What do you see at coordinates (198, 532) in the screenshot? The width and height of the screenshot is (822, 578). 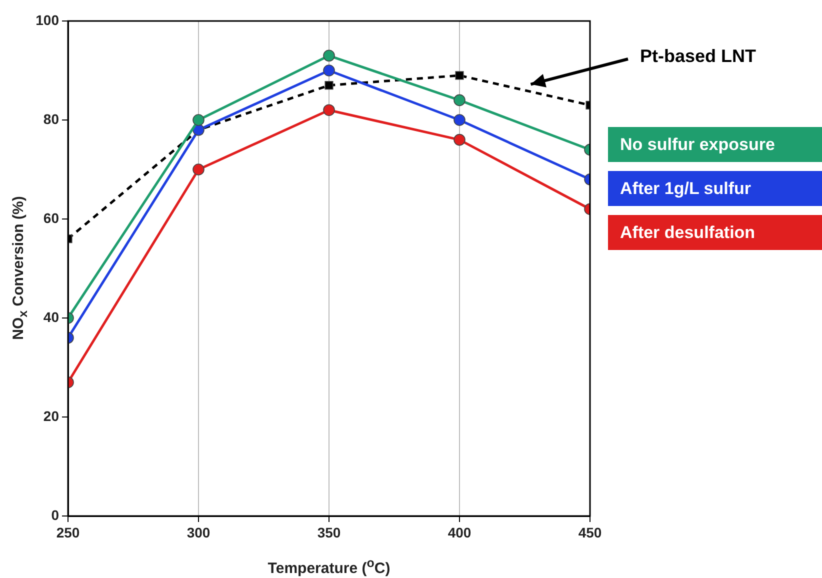 I see `x-tick-label: 300` at bounding box center [198, 532].